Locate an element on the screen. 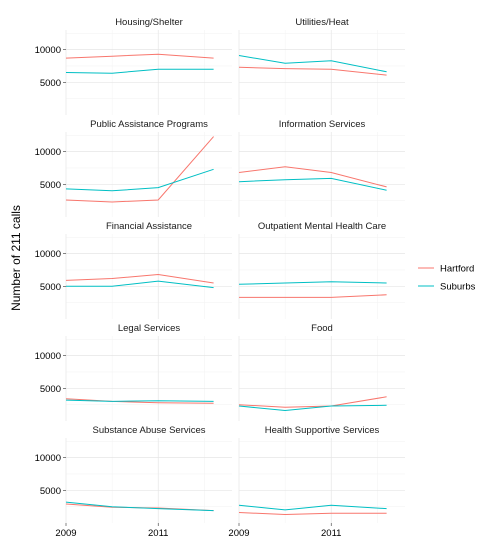  legend-item-suburbs: Suburbs is located at coordinates (447, 287).